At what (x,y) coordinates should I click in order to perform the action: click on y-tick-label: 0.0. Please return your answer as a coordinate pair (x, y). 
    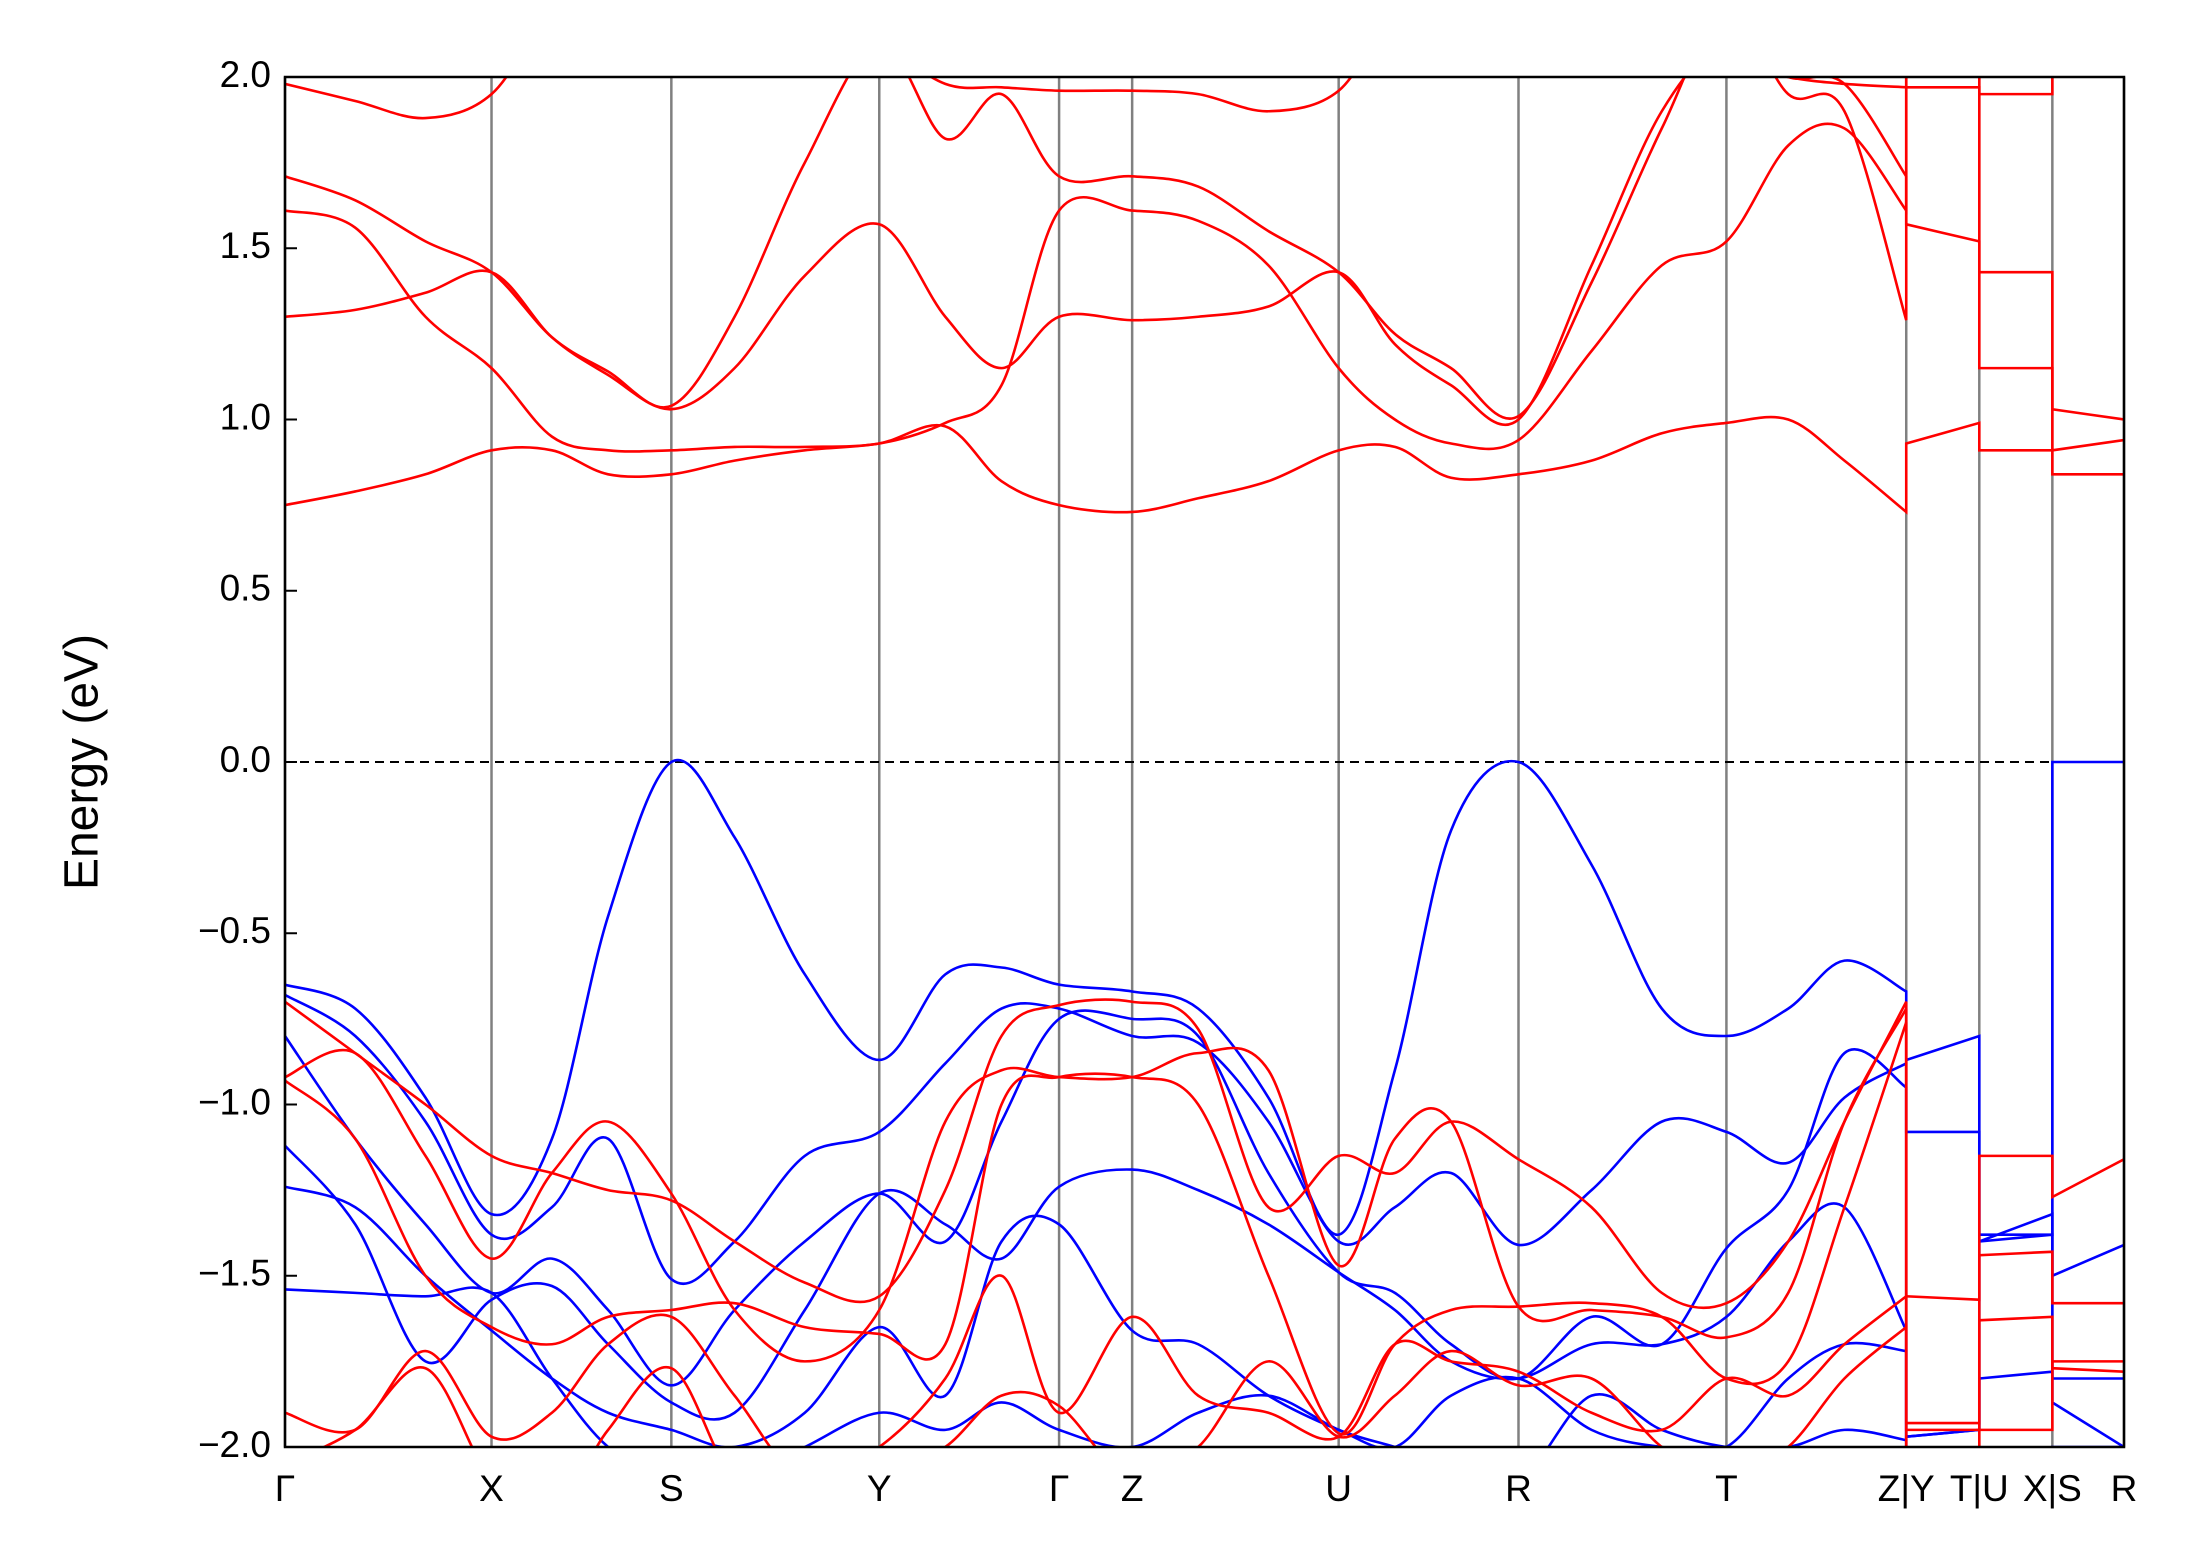
    Looking at the image, I should click on (245, 759).